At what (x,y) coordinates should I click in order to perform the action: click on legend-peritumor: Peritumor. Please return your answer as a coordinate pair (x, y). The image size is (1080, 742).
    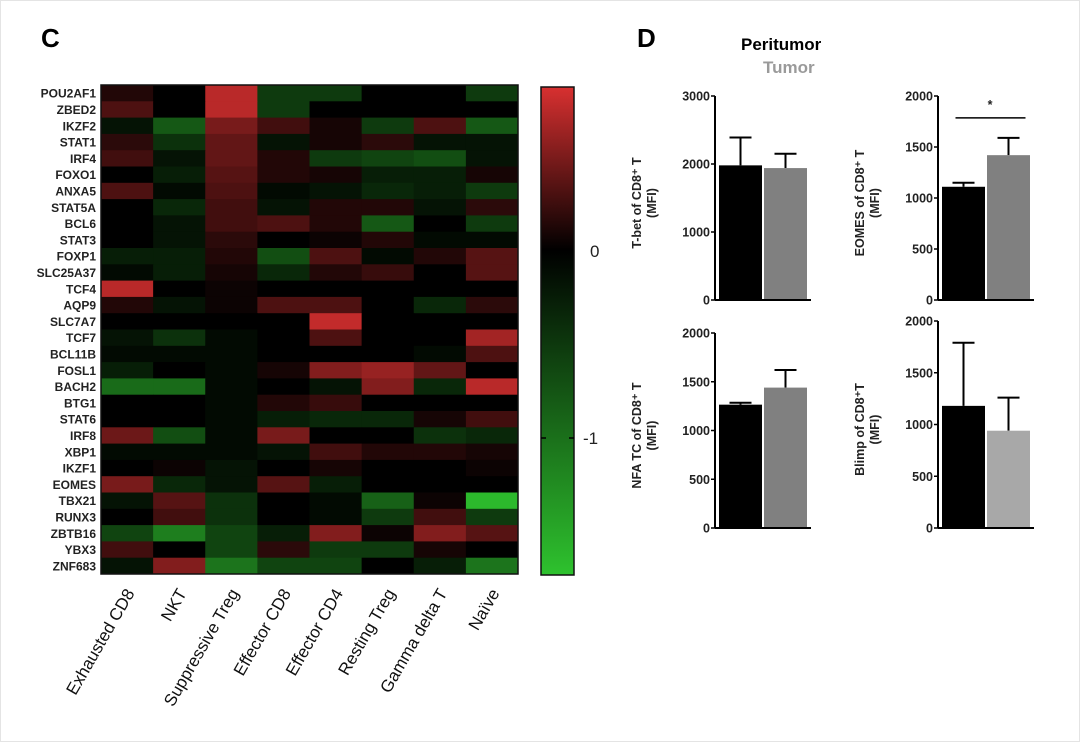
    Looking at the image, I should click on (781, 44).